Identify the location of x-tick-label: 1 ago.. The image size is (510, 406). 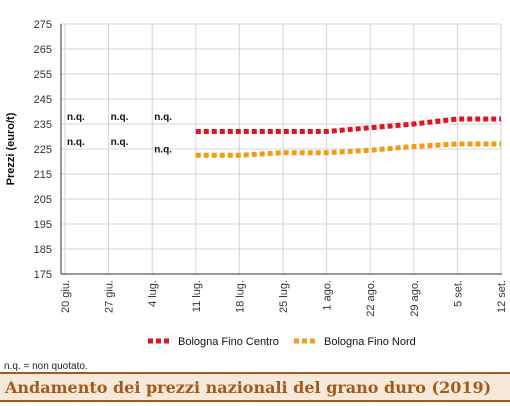
(328, 295).